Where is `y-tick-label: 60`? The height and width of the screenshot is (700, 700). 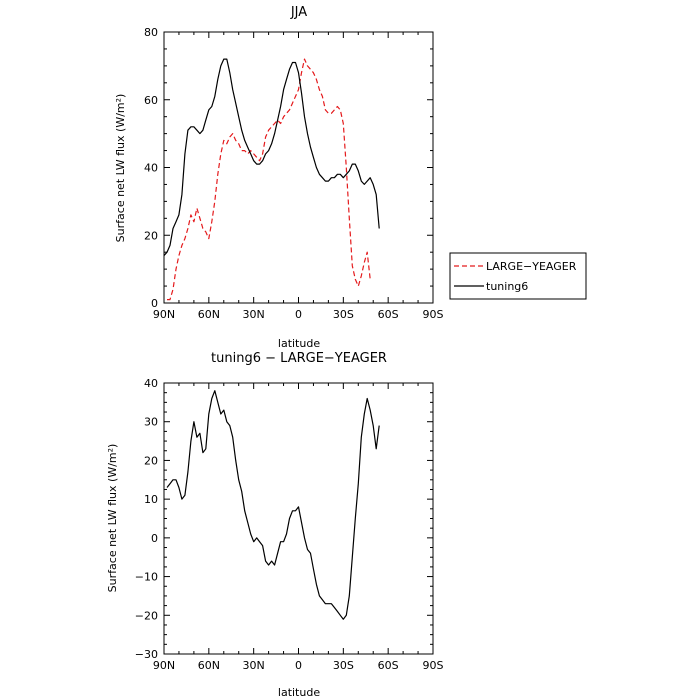
y-tick-label: 60 is located at coordinates (151, 100).